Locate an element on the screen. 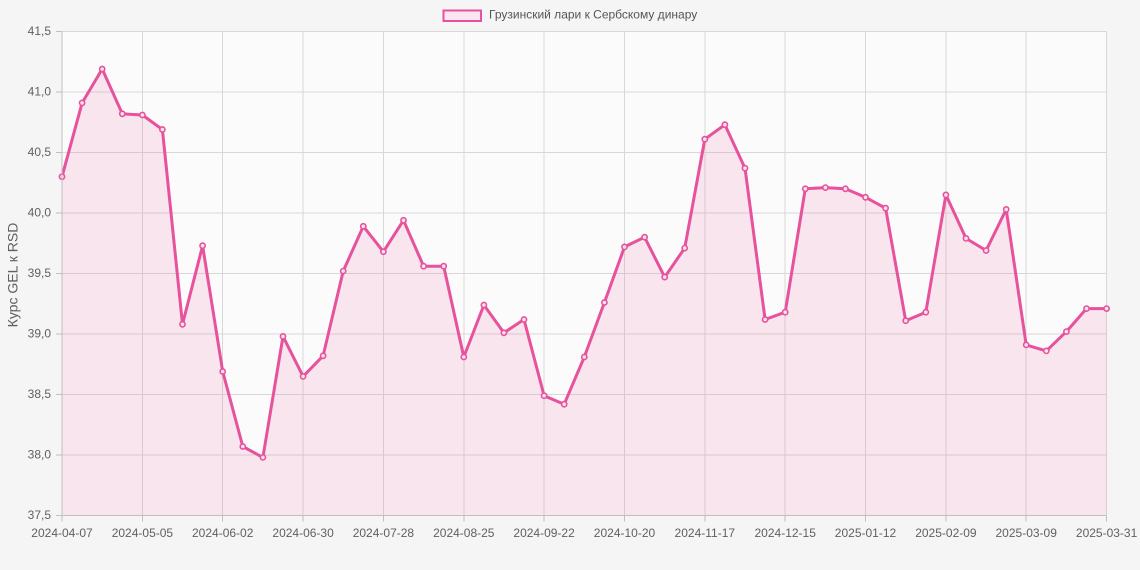 The width and height of the screenshot is (1140, 570). svg-text: 2025-03-31 is located at coordinates (1107, 533).